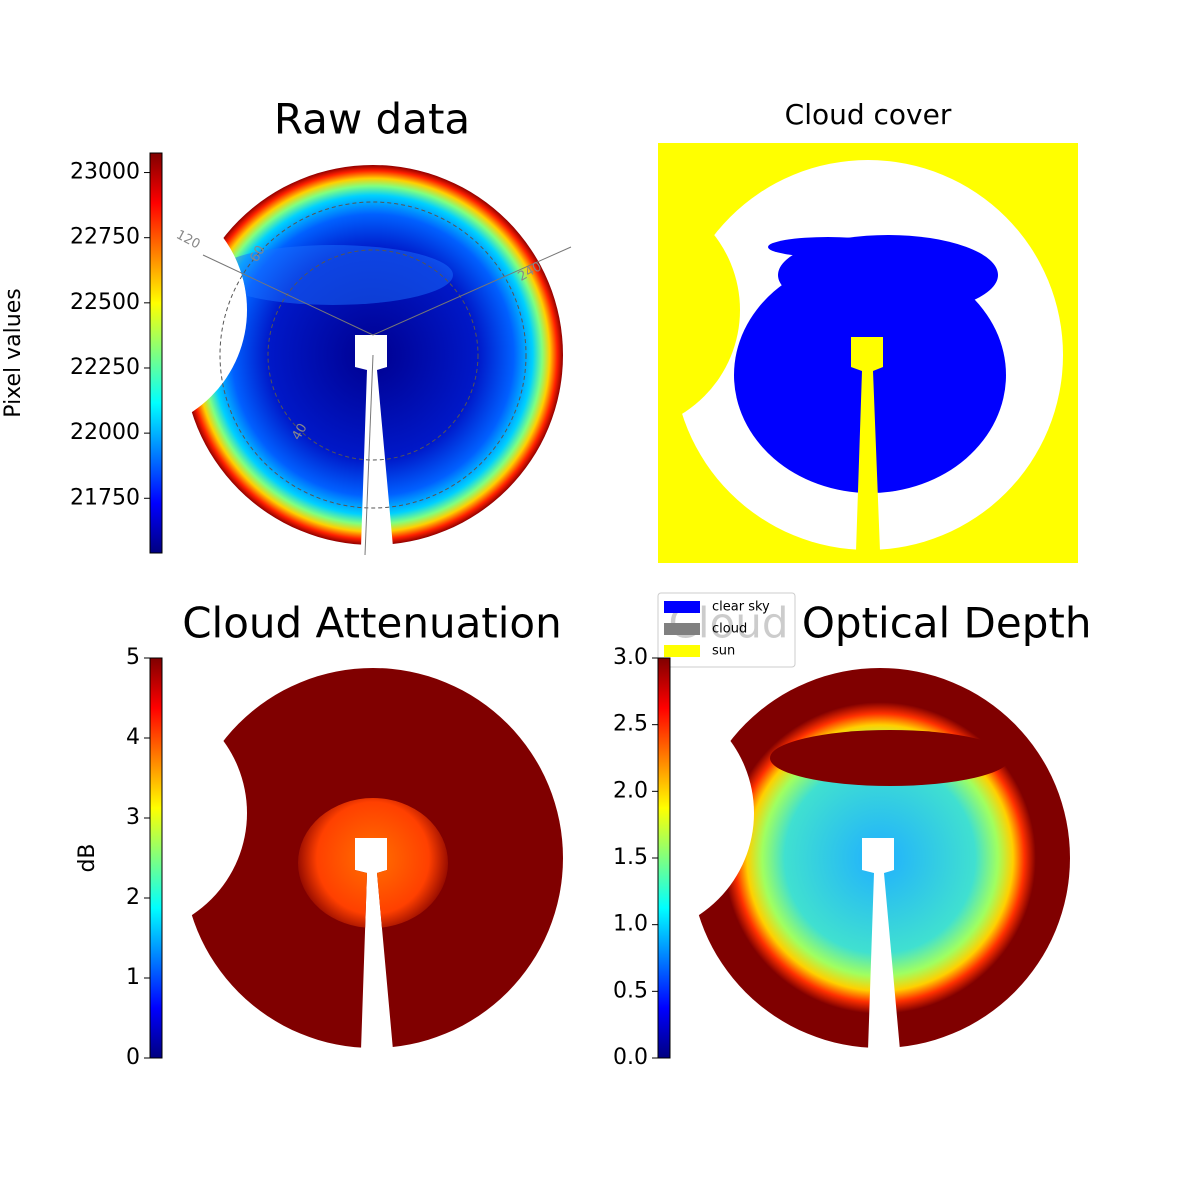 The image size is (1200, 1200). What do you see at coordinates (630, 924) in the screenshot?
I see `colorbar-tick-label: 1.0` at bounding box center [630, 924].